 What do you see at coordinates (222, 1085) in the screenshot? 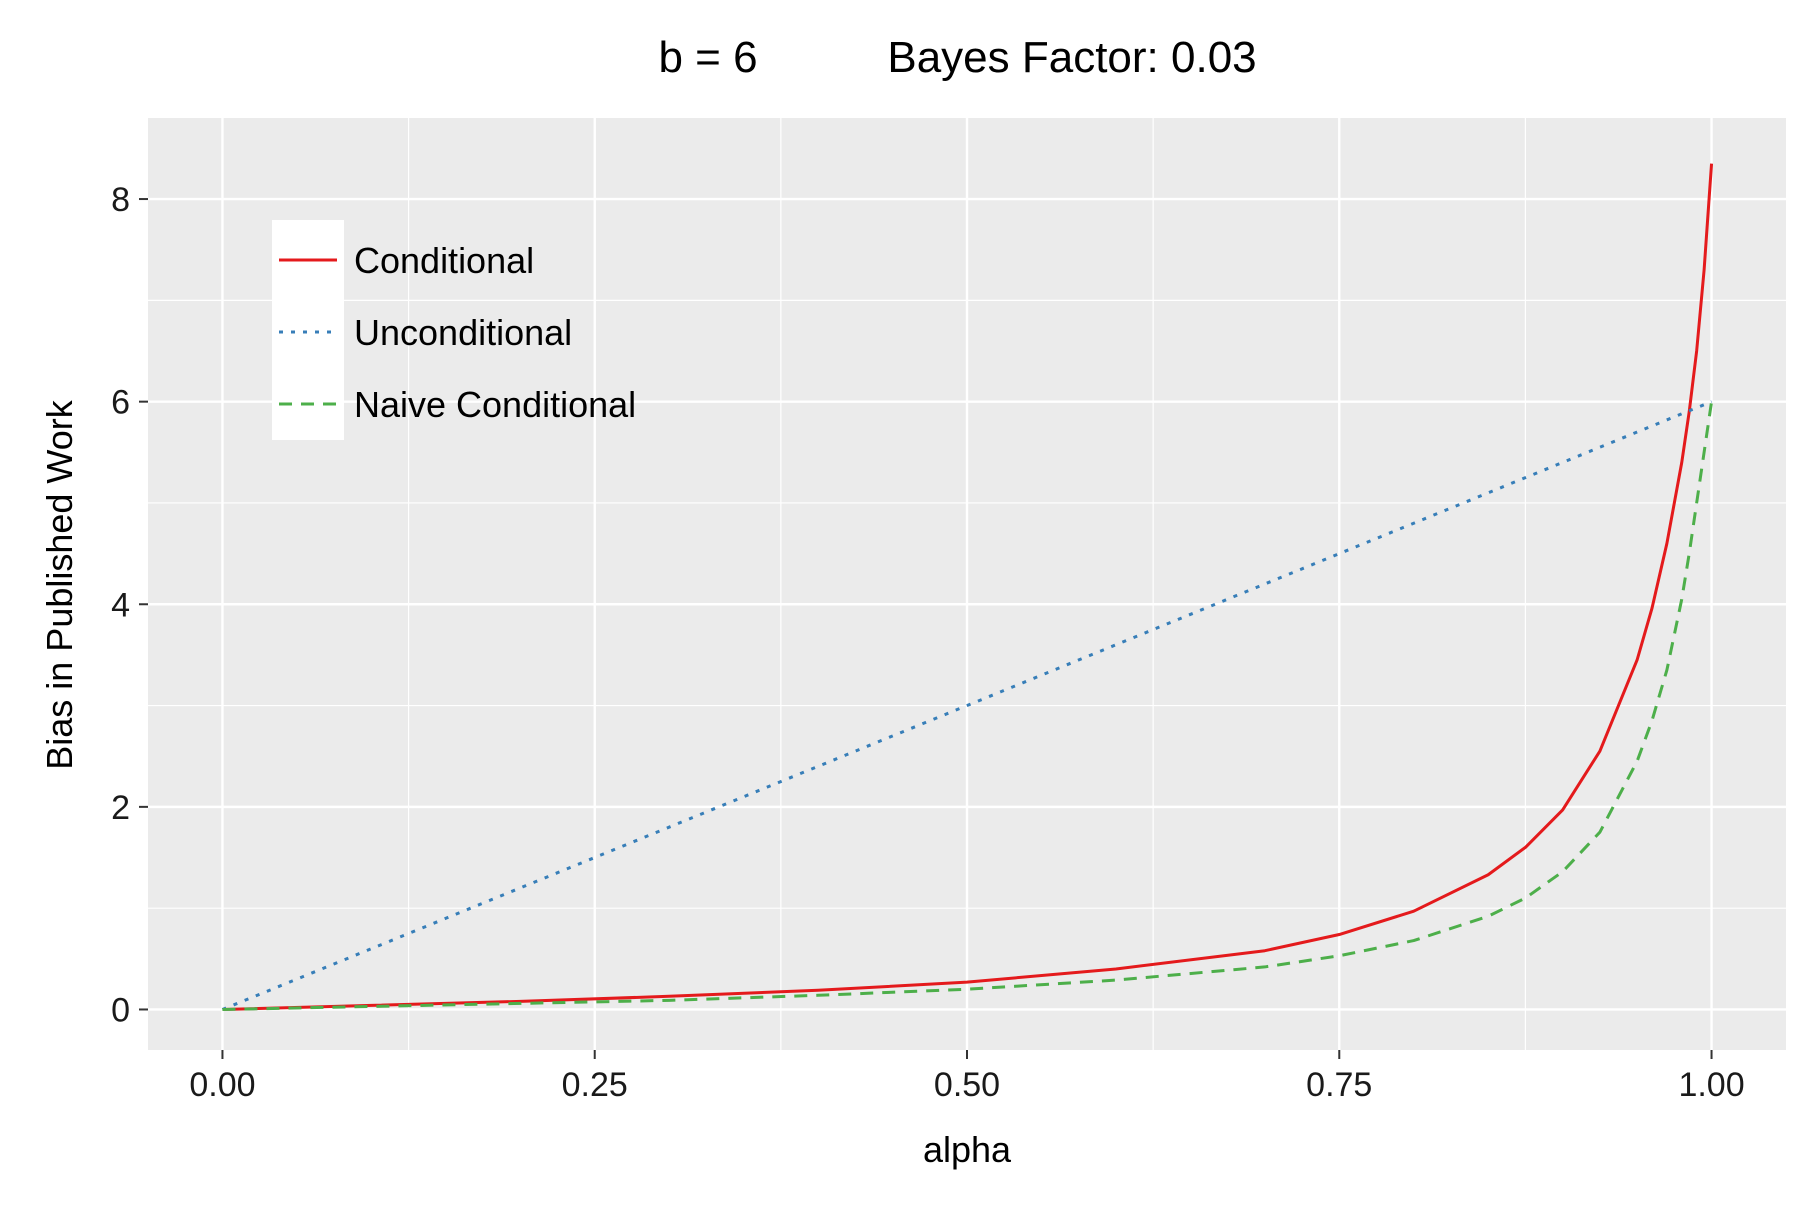
I see `x-tick-label: 0.00` at bounding box center [222, 1085].